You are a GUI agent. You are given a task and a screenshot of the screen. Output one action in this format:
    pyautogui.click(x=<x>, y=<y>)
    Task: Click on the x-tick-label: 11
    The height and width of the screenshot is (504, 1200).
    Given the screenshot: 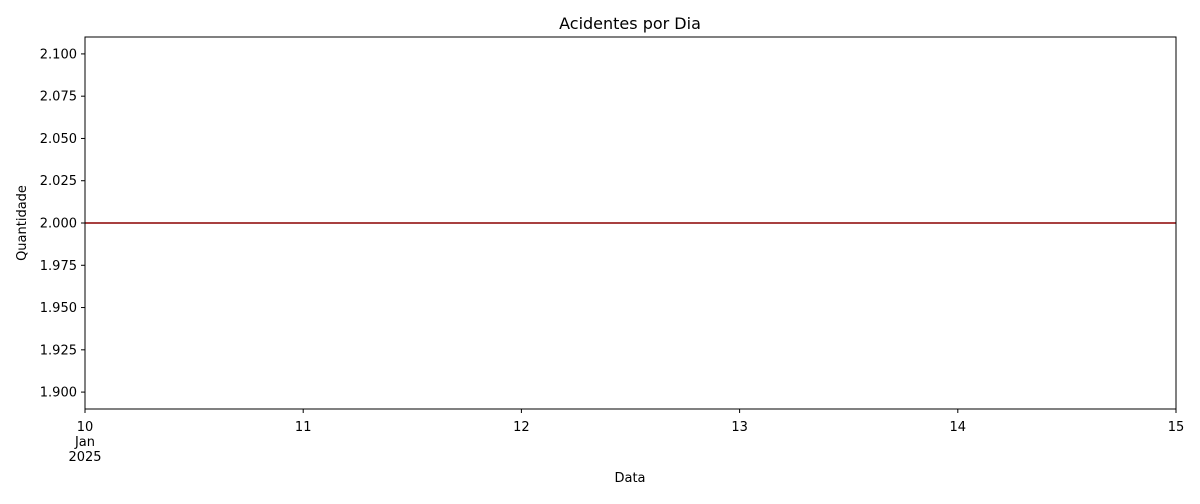 What is the action you would take?
    pyautogui.click(x=303, y=427)
    